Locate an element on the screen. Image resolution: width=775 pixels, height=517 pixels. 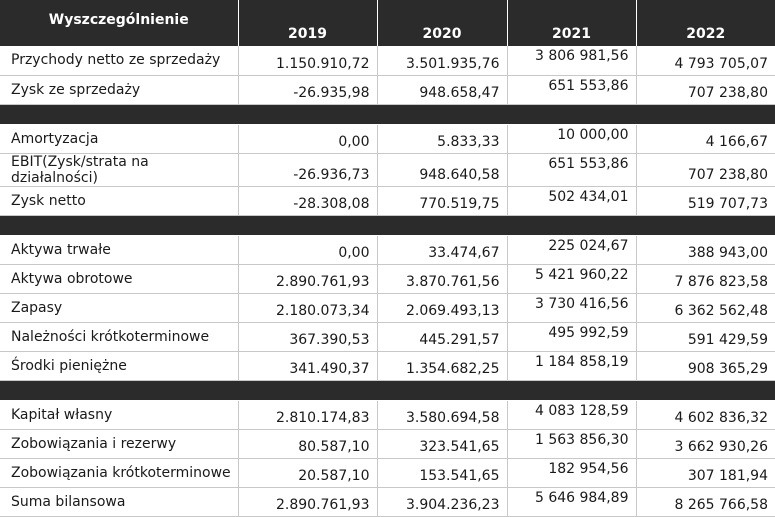
row-label: Zobowiązania krótkoterminowe is located at coordinates (119, 473).